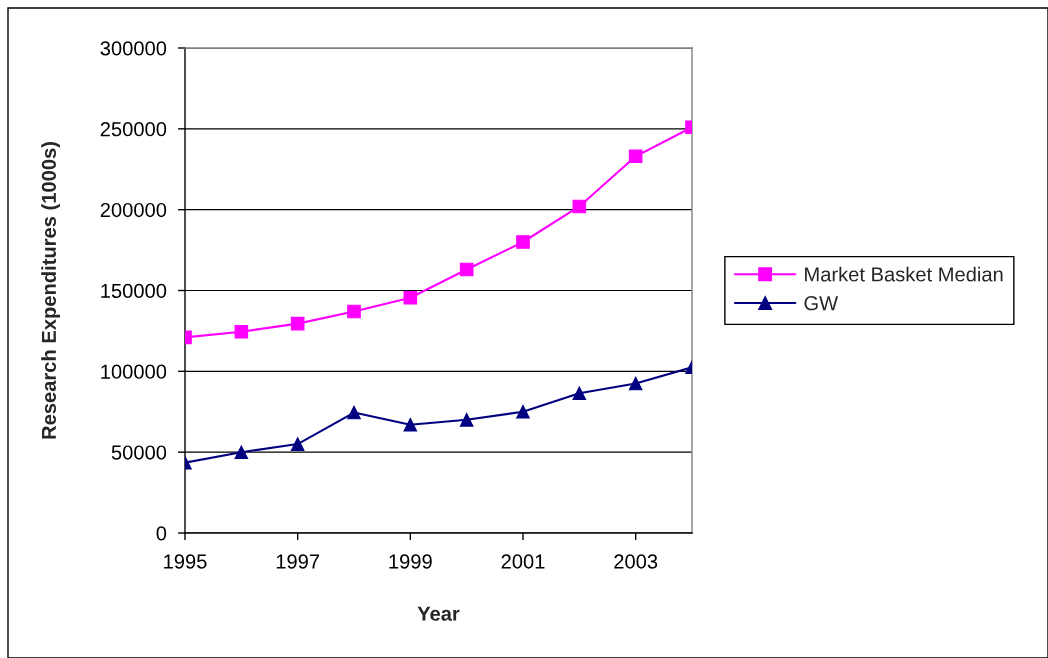 Image resolution: width=1048 pixels, height=658 pixels. What do you see at coordinates (134, 290) in the screenshot?
I see `y-tick-label: 150000` at bounding box center [134, 290].